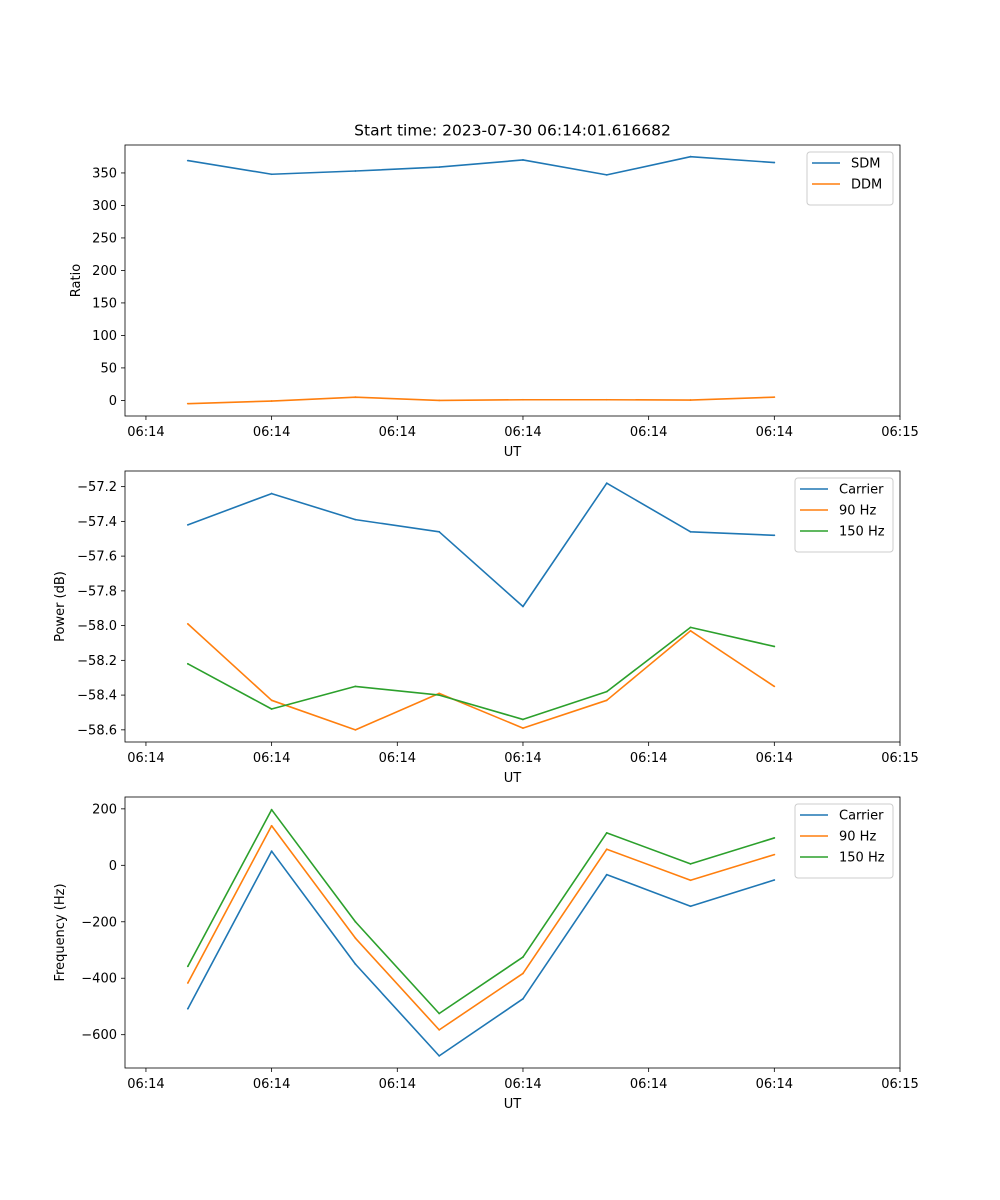 Image resolution: width=1000 pixels, height=1200 pixels. Describe the element at coordinates (861, 816) in the screenshot. I see `frequency-legend-label-carrier: Carrier` at that location.